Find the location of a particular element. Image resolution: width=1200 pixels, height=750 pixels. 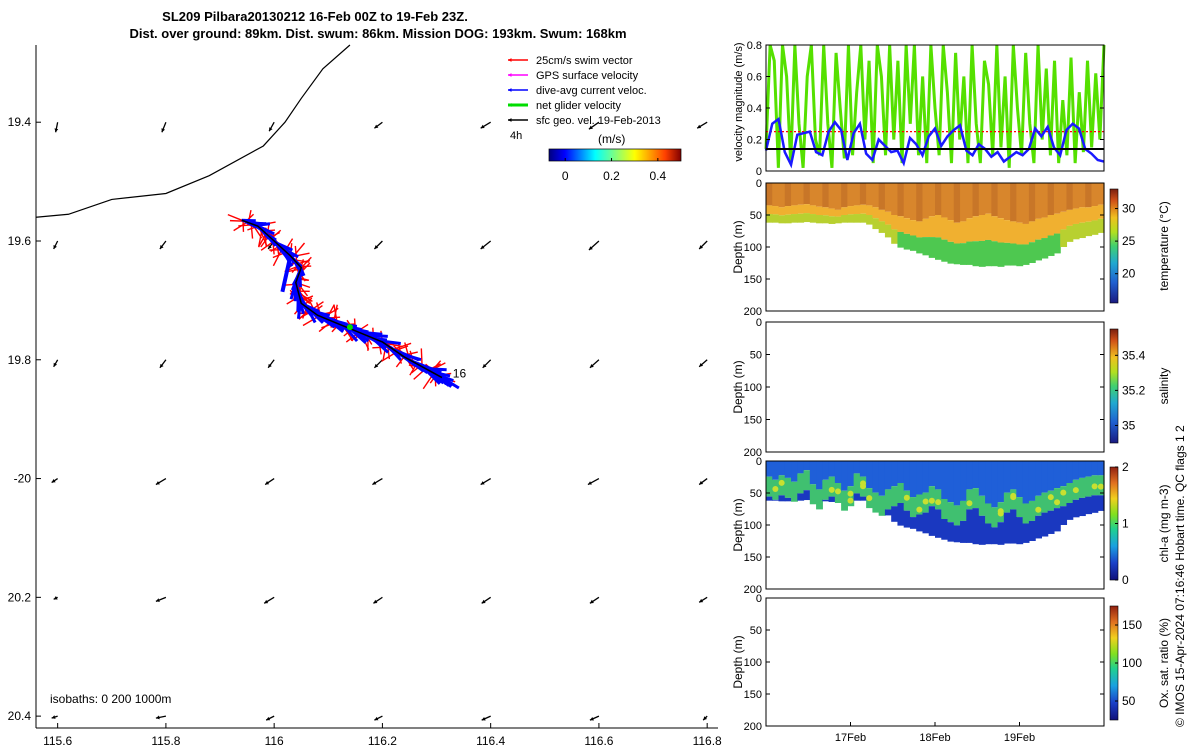

temperature-y-label: Depth (m) is located at coordinates (738, 246).